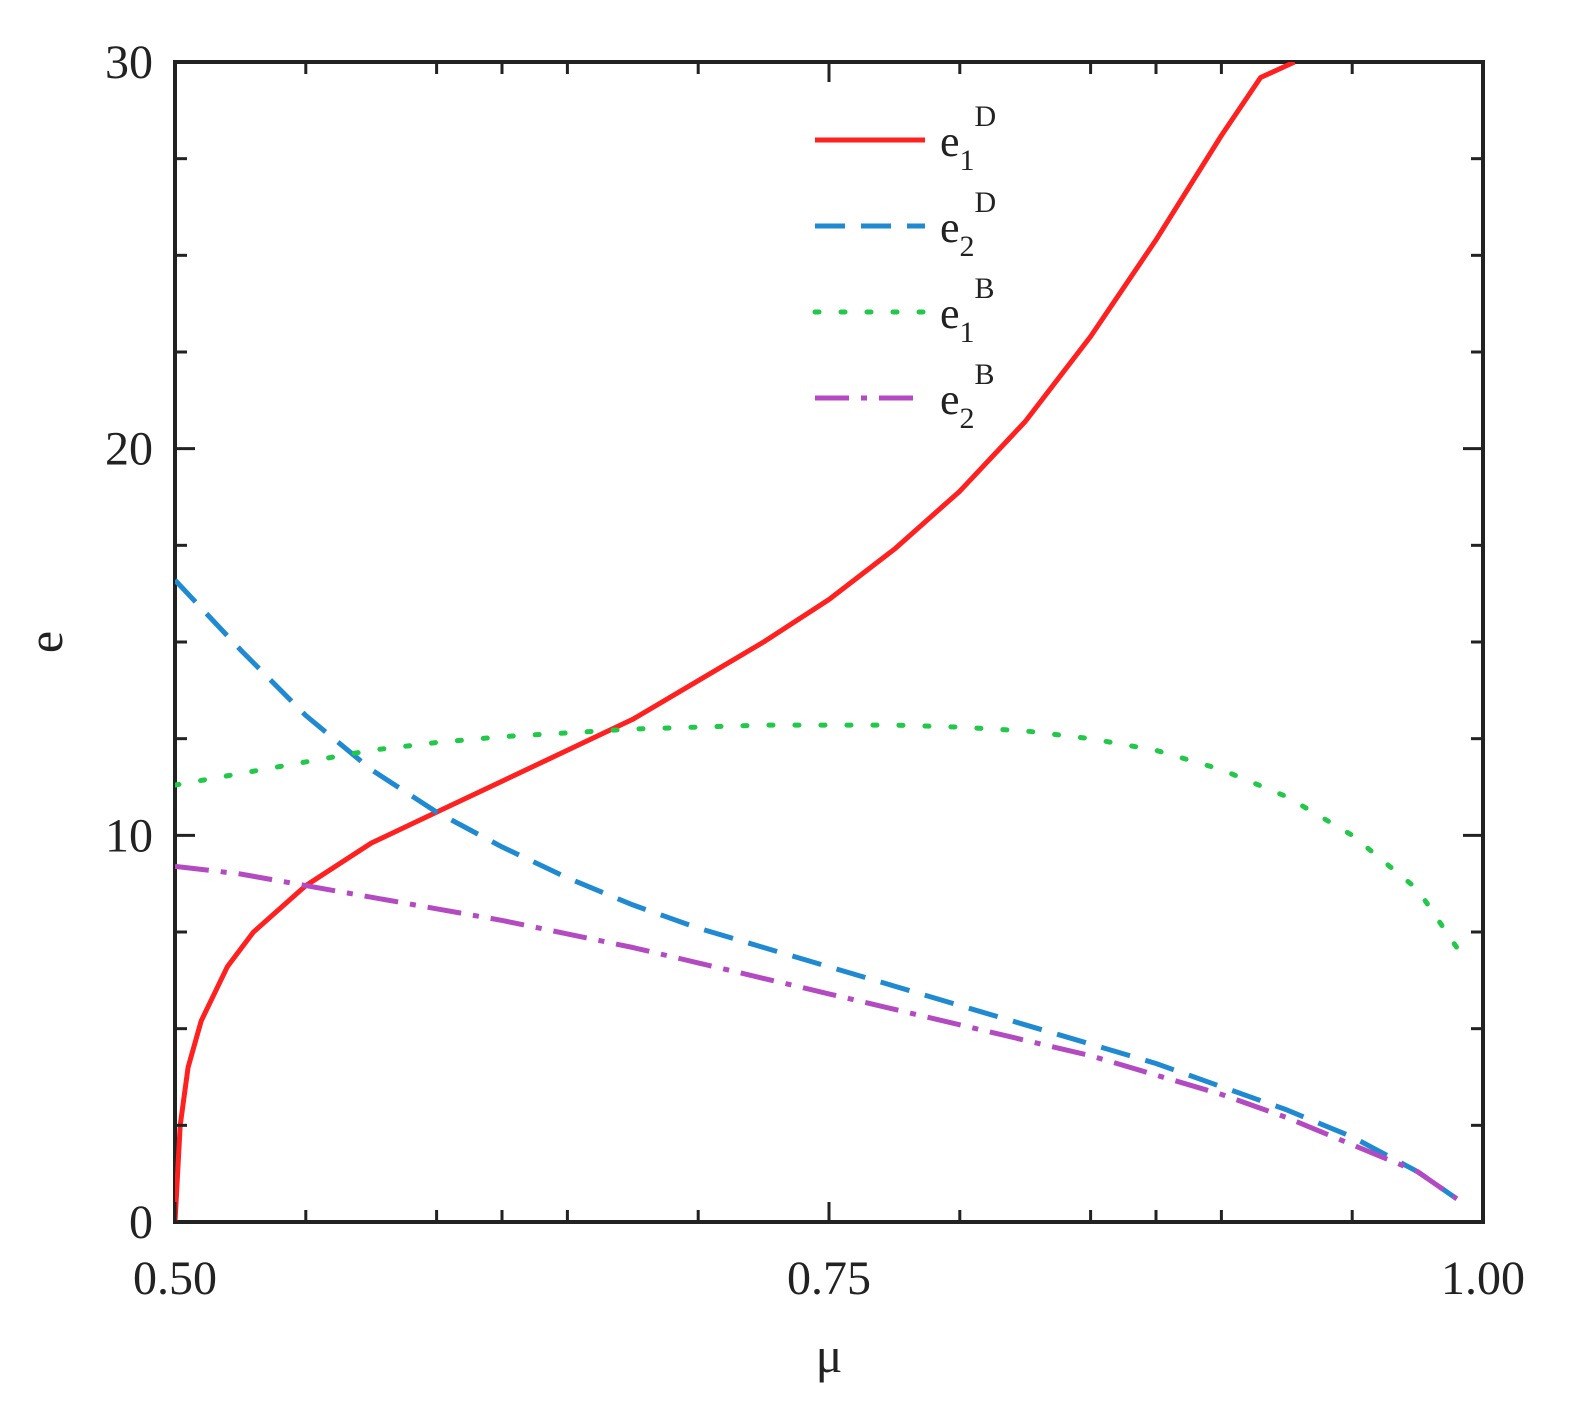 The height and width of the screenshot is (1420, 1575). What do you see at coordinates (1483, 1278) in the screenshot?
I see `x-tick-label: 1.00` at bounding box center [1483, 1278].